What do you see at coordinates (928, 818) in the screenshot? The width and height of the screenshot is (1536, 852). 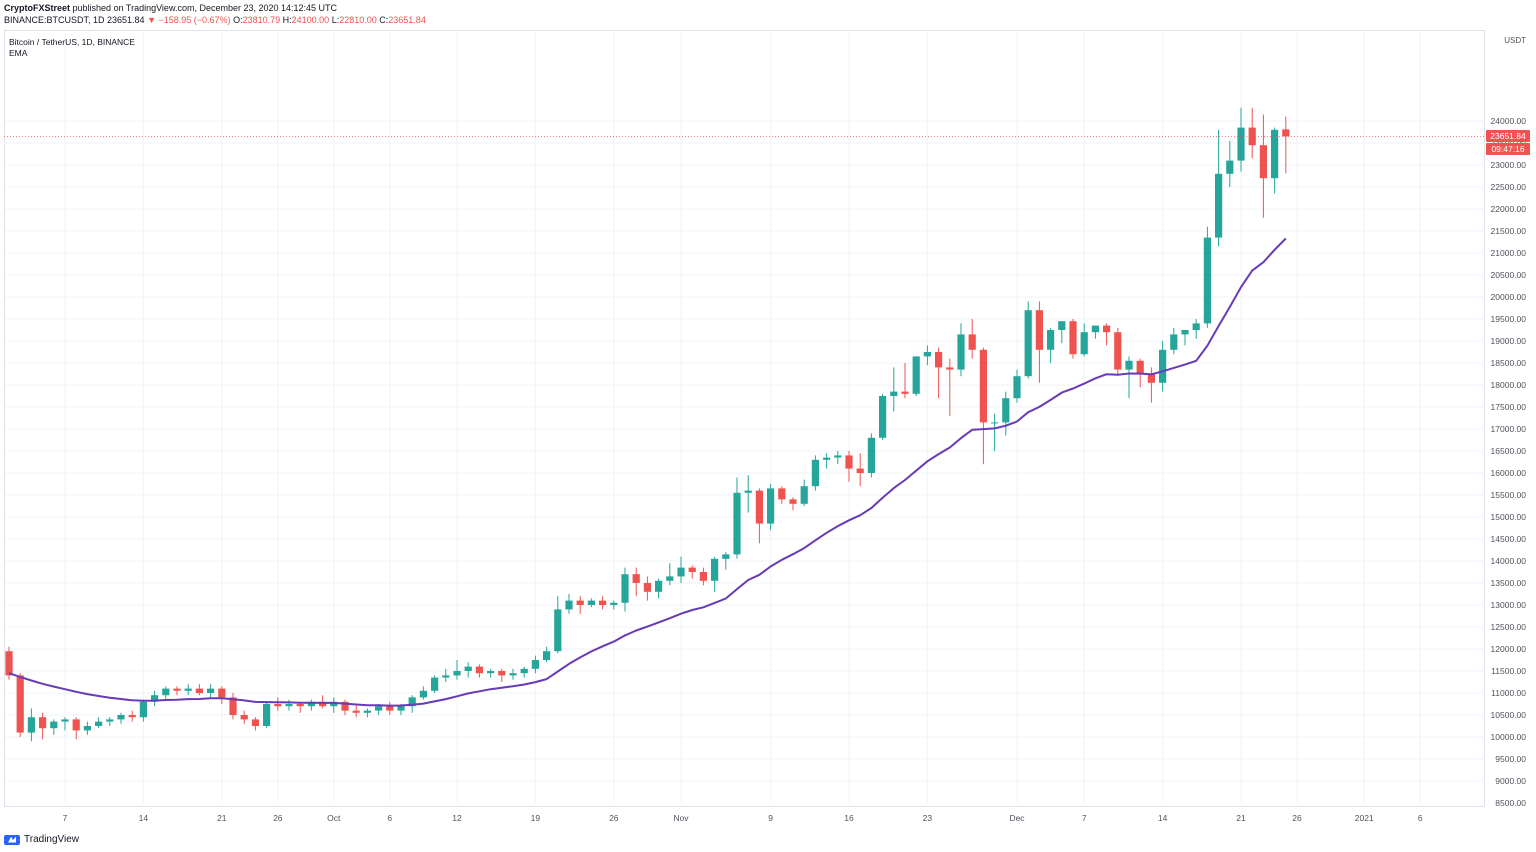 I see `x-tick-label: 23` at bounding box center [928, 818].